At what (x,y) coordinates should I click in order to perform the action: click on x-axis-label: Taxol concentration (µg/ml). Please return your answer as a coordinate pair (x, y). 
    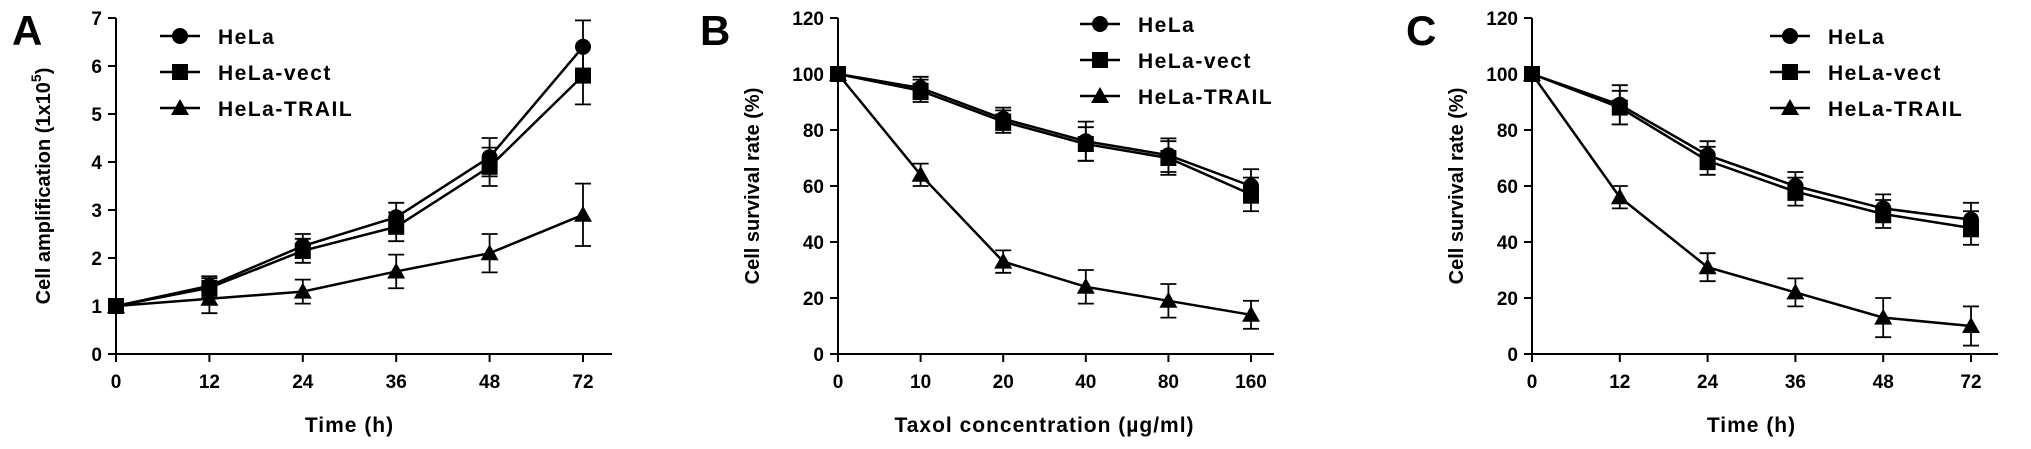
    Looking at the image, I should click on (1044, 425).